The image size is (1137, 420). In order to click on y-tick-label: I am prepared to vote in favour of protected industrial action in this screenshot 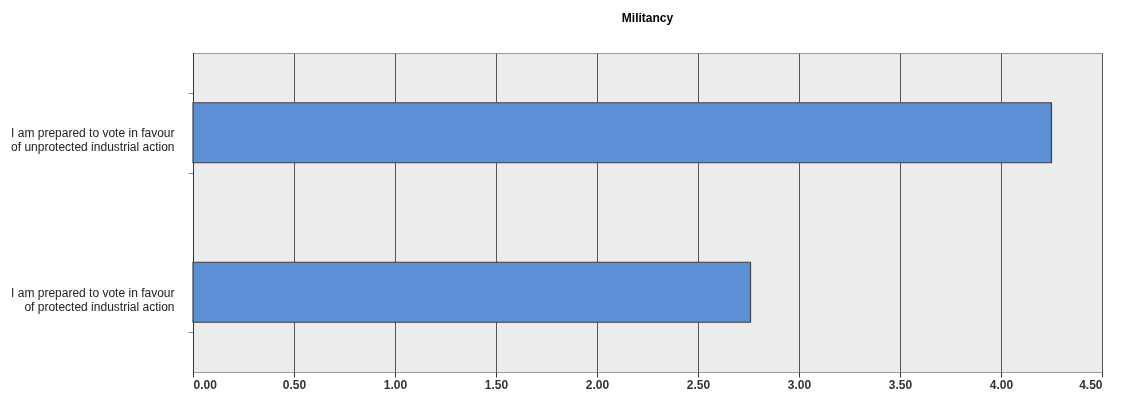, I will do `click(93, 299)`.